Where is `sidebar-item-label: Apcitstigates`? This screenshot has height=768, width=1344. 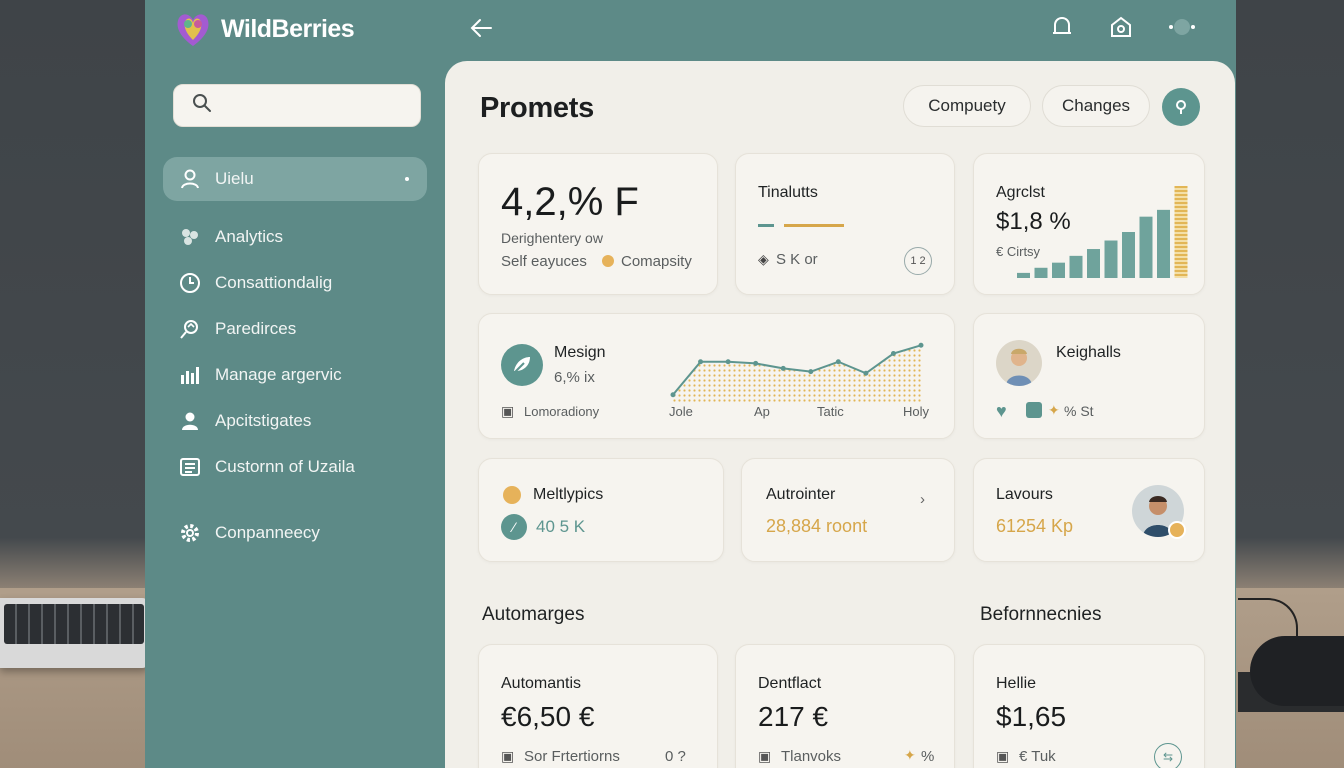 sidebar-item-label: Apcitstigates is located at coordinates (263, 420).